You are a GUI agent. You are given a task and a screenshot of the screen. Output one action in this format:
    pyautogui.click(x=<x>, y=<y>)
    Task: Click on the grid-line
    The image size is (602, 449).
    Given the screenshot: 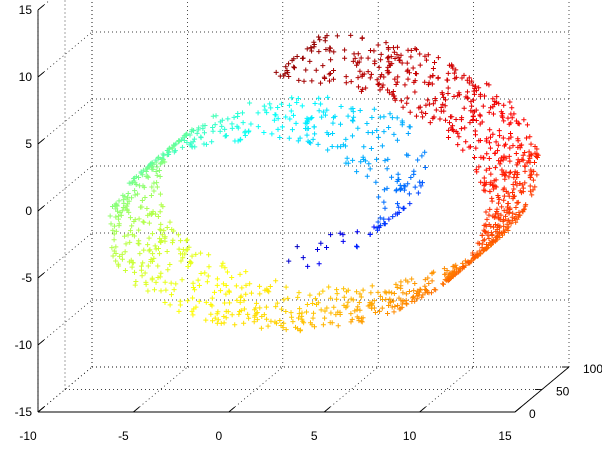 What is the action you would take?
    pyautogui.click(x=256, y=389)
    